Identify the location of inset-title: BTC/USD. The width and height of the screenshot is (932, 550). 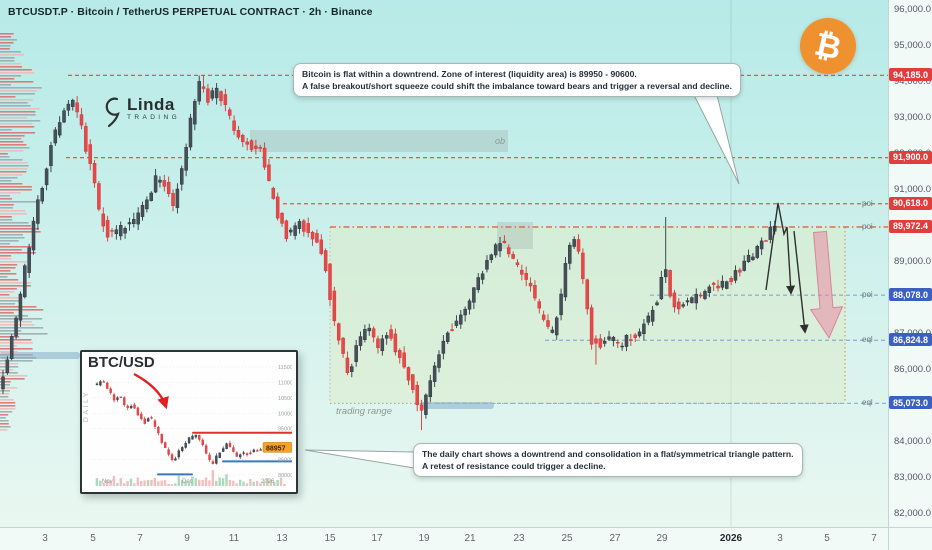
(121, 362).